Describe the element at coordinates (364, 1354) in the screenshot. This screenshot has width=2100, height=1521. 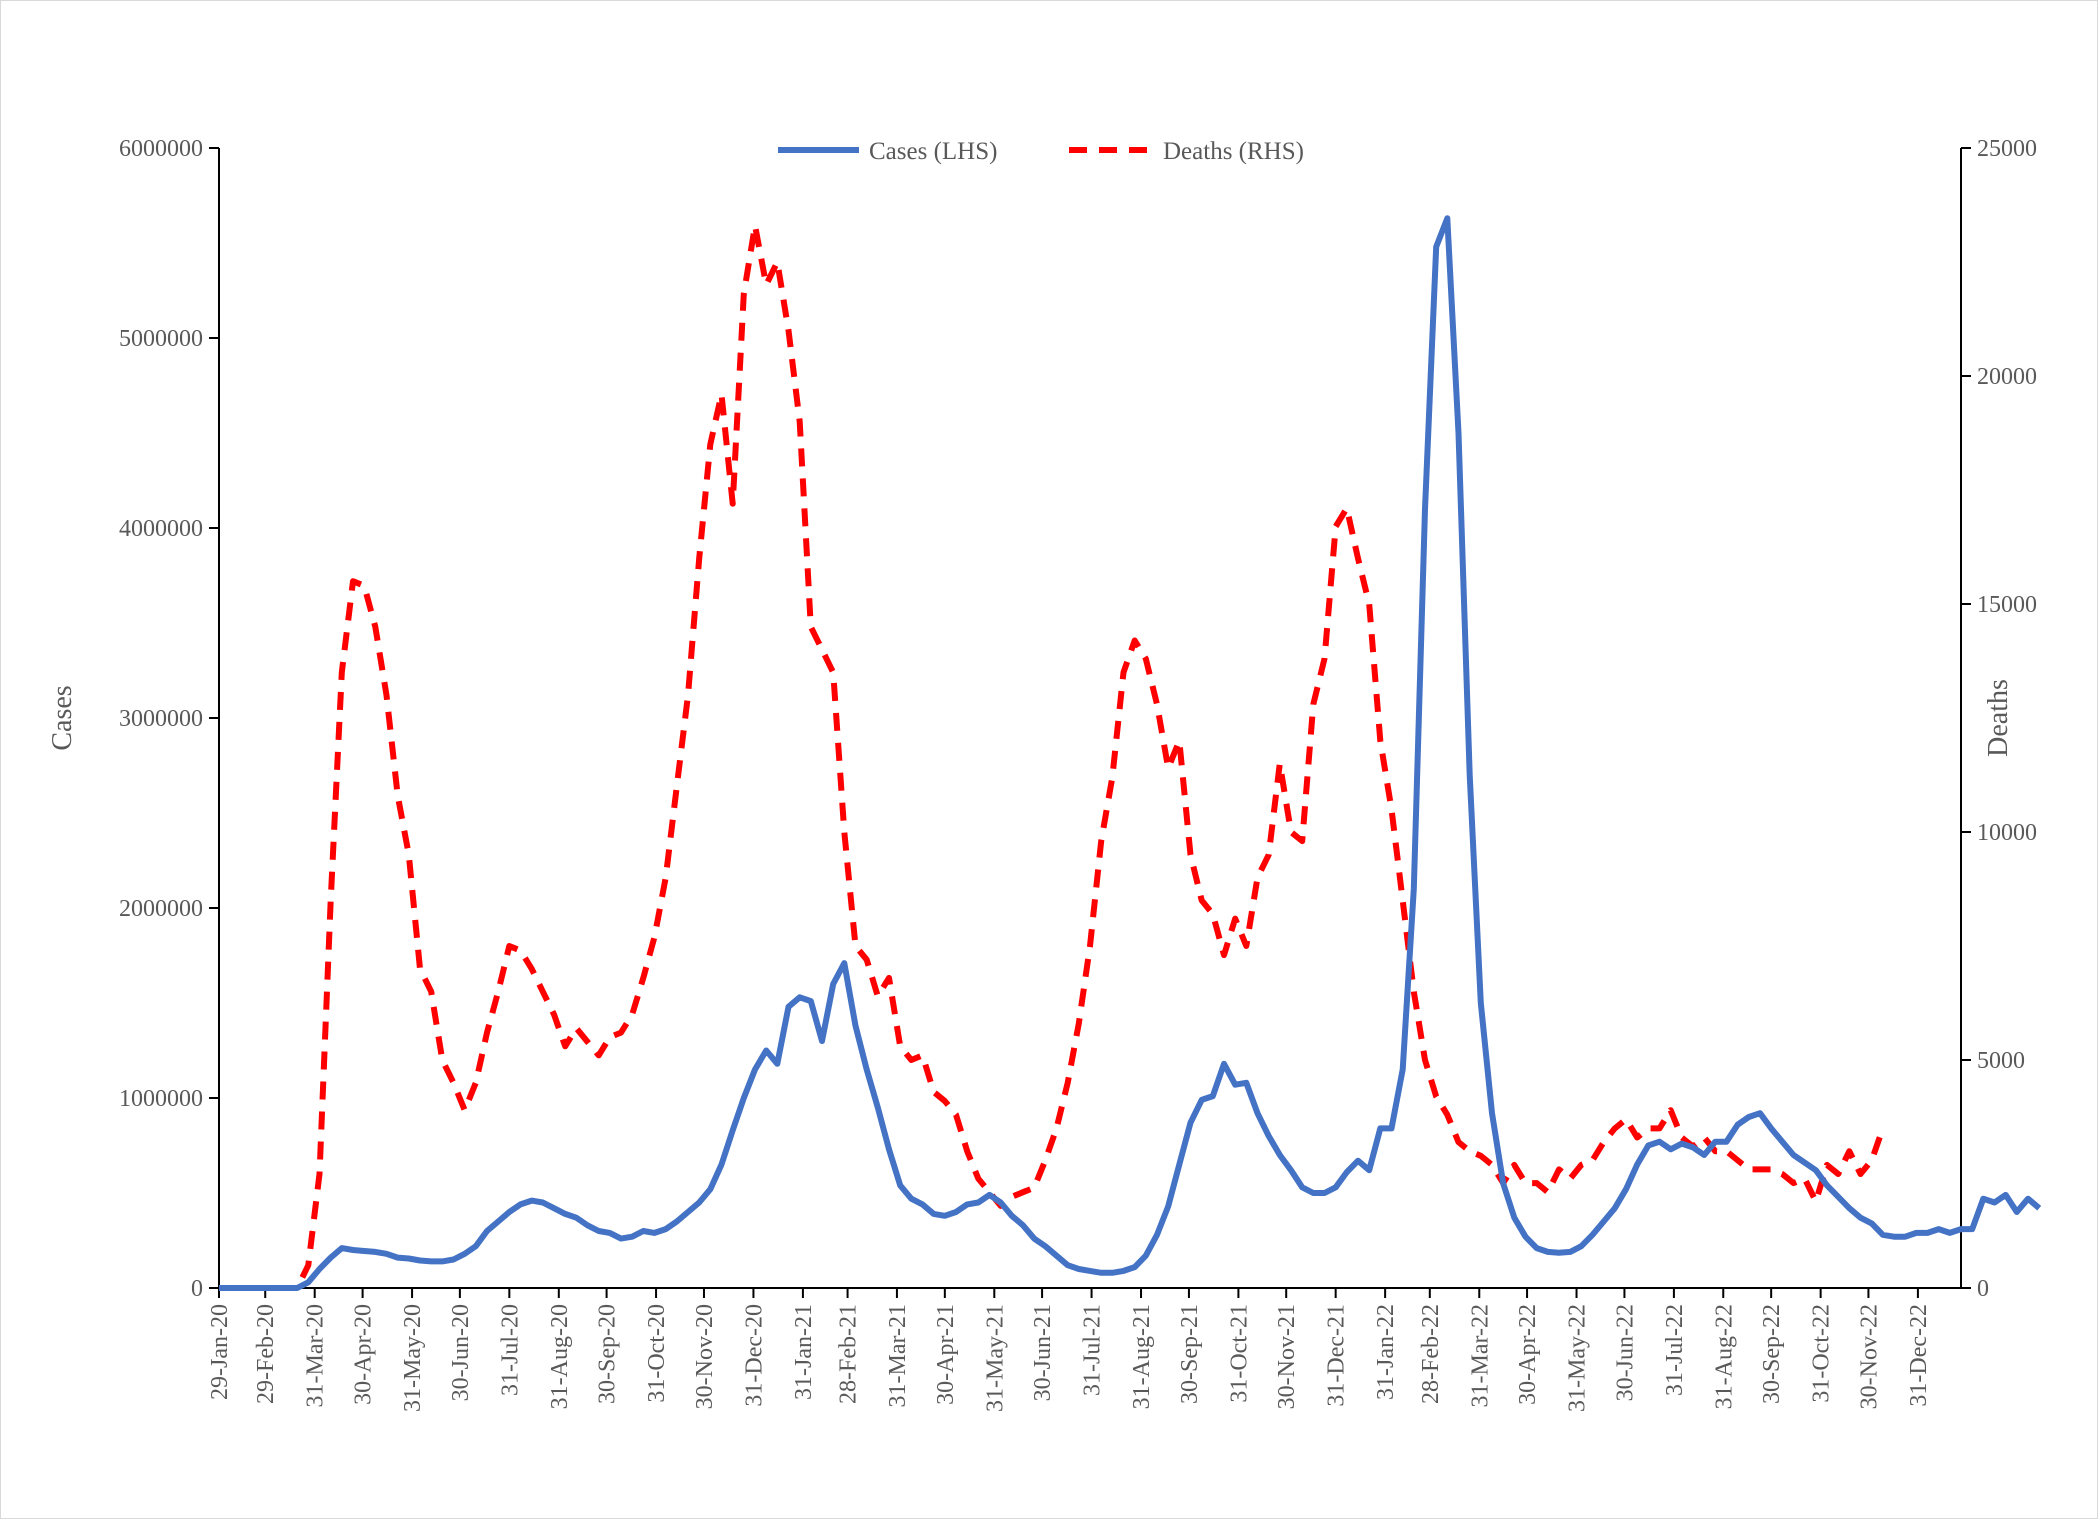
I see `x-tick-label: 30-Apr-20` at that location.